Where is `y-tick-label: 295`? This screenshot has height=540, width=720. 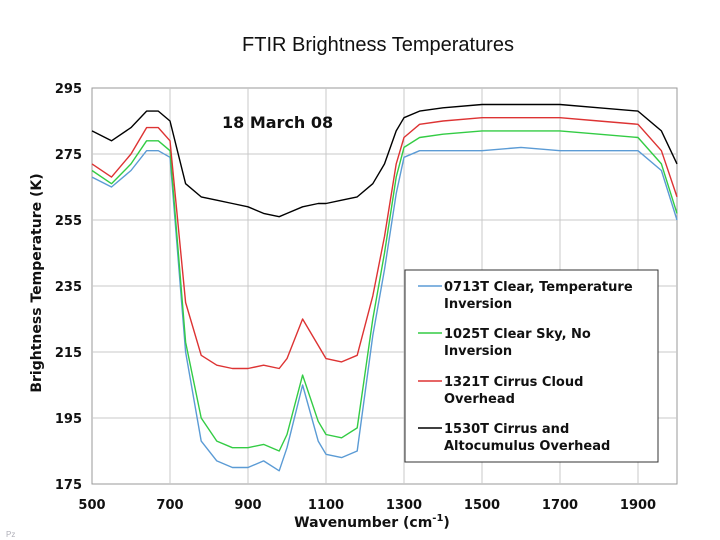 y-tick-label: 295 is located at coordinates (68, 89).